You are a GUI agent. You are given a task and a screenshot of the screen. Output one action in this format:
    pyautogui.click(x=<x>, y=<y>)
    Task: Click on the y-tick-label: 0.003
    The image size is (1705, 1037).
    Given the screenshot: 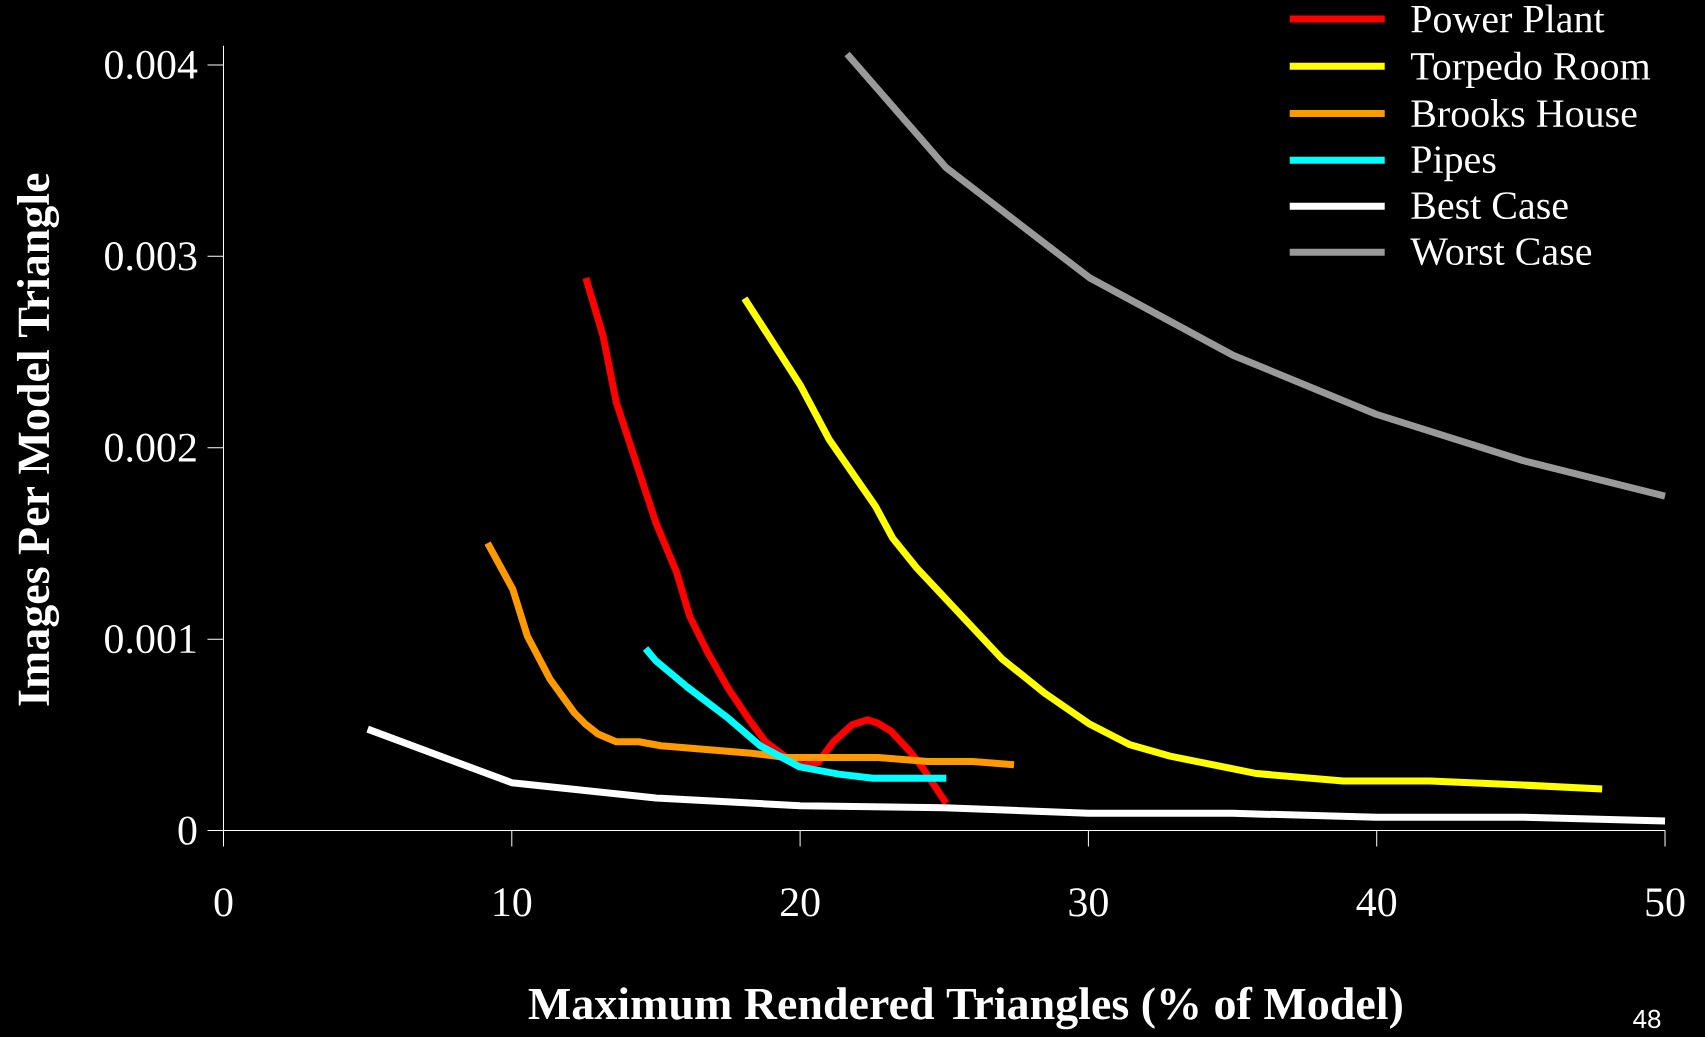 What is the action you would take?
    pyautogui.click(x=151, y=256)
    